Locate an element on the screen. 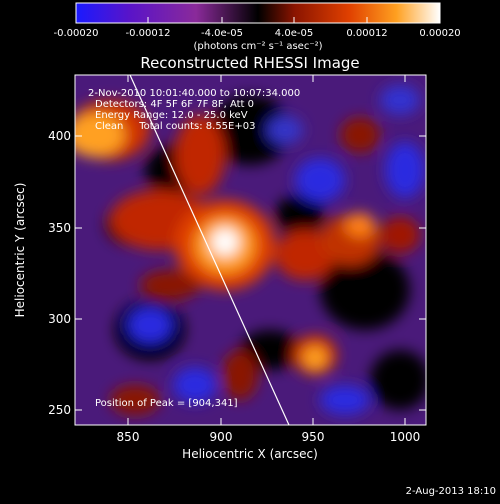  y-tick-label: 300 is located at coordinates (59, 319).